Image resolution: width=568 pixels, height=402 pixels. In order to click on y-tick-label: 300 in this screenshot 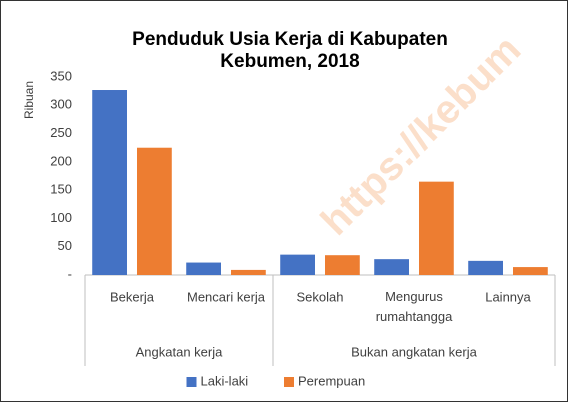, I will do `click(61, 104)`.